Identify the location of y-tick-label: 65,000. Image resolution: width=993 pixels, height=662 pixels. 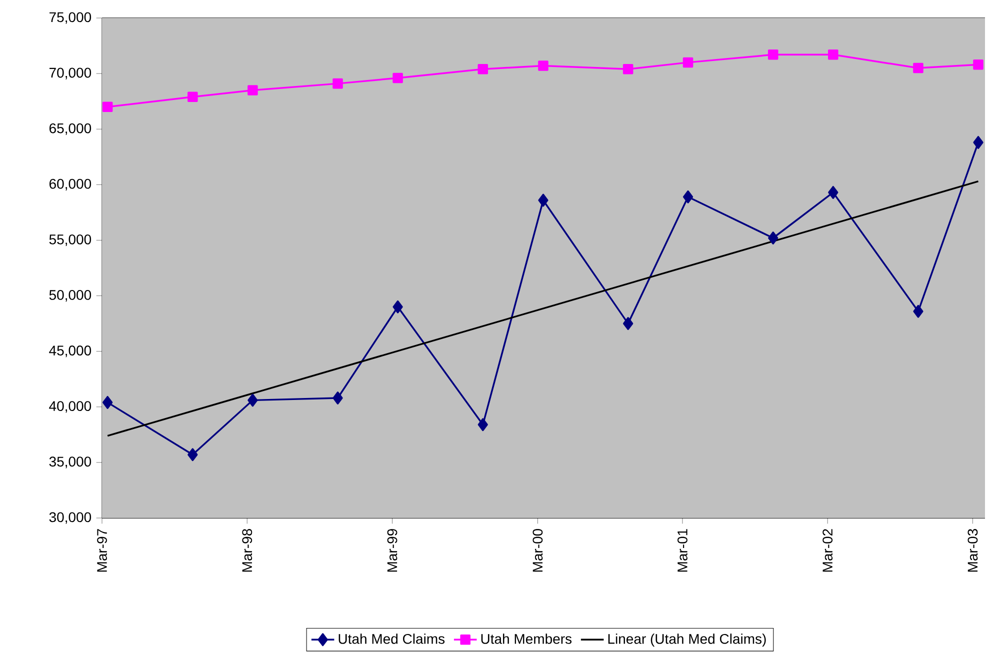
(70, 129).